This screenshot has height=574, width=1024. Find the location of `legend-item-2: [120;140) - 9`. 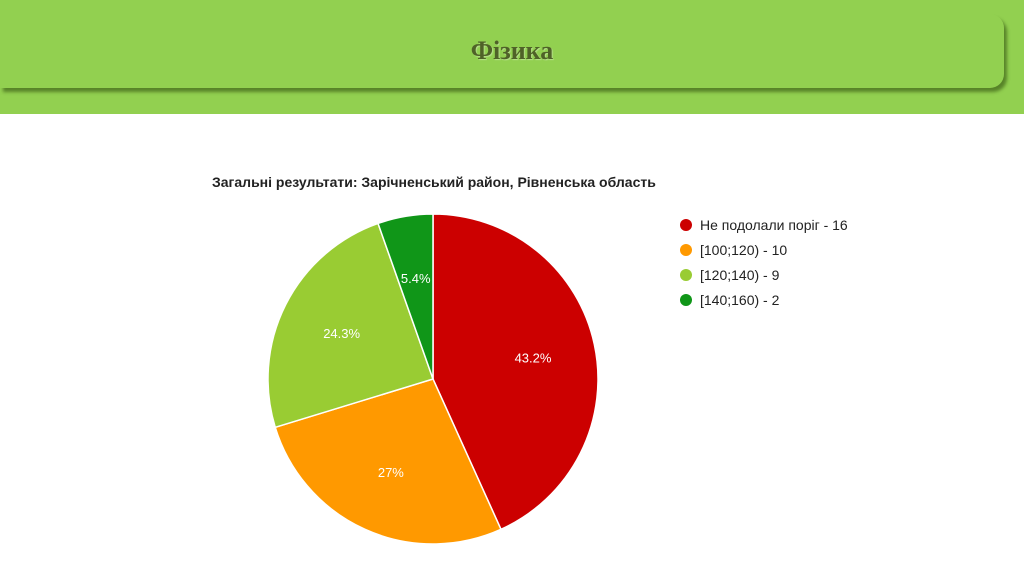

legend-item-2: [120;140) - 9 is located at coordinates (764, 274).